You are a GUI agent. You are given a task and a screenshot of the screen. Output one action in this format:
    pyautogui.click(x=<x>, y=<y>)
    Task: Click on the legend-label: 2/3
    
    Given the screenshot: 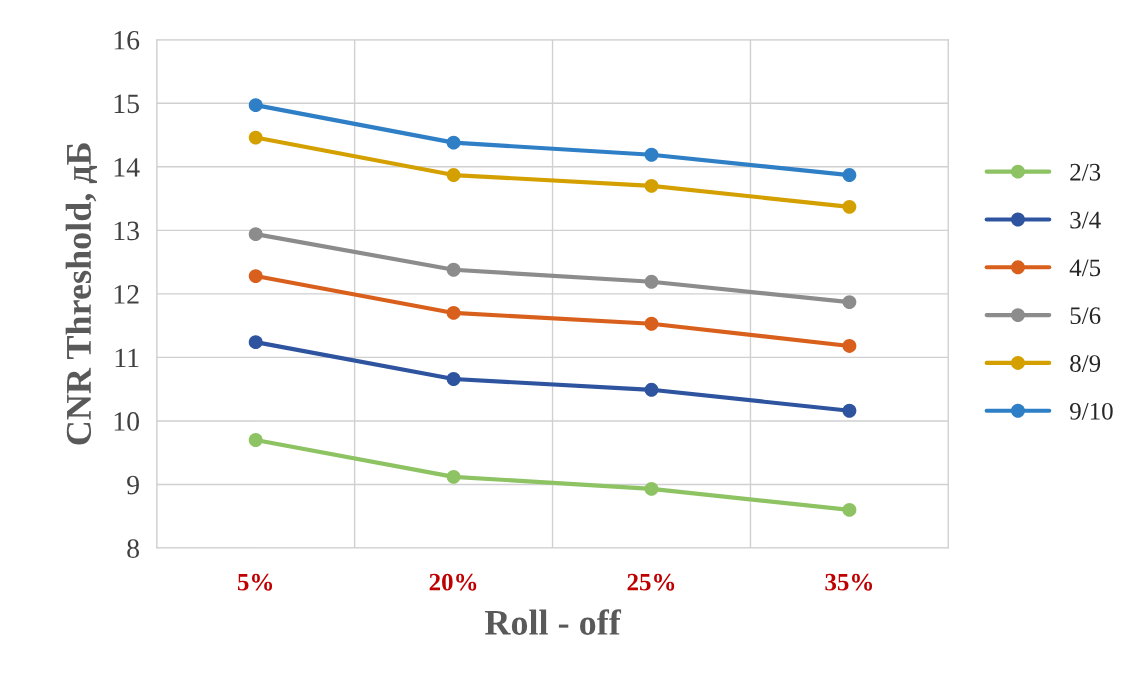 What is the action you would take?
    pyautogui.click(x=1085, y=172)
    